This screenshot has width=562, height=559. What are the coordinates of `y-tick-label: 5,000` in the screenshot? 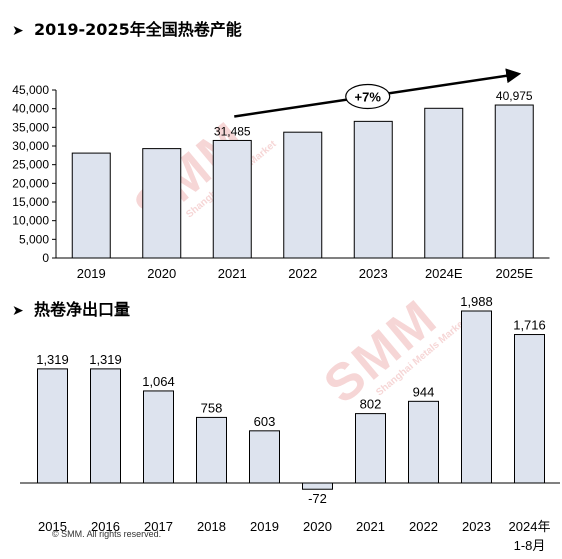 It's located at (34, 239).